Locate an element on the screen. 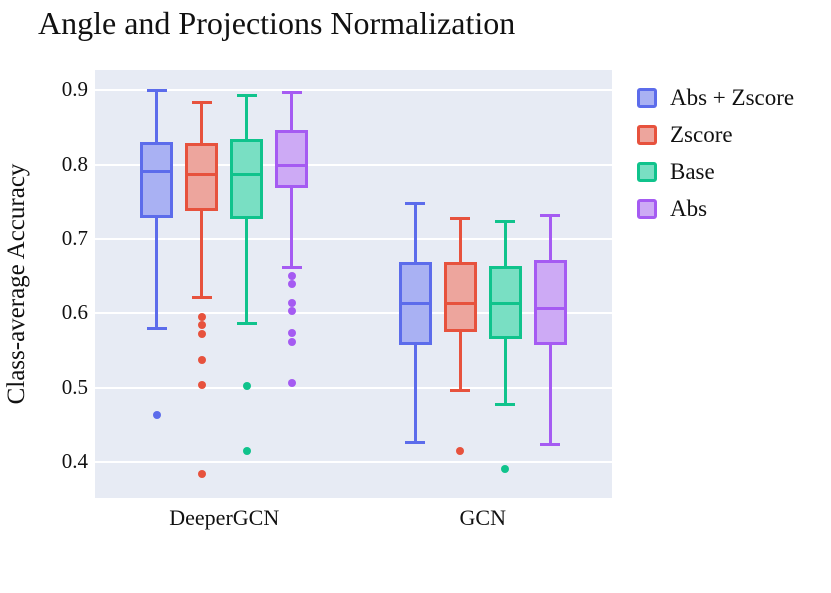 The image size is (831, 593). y-tick-label: 0.8 is located at coordinates (74, 163).